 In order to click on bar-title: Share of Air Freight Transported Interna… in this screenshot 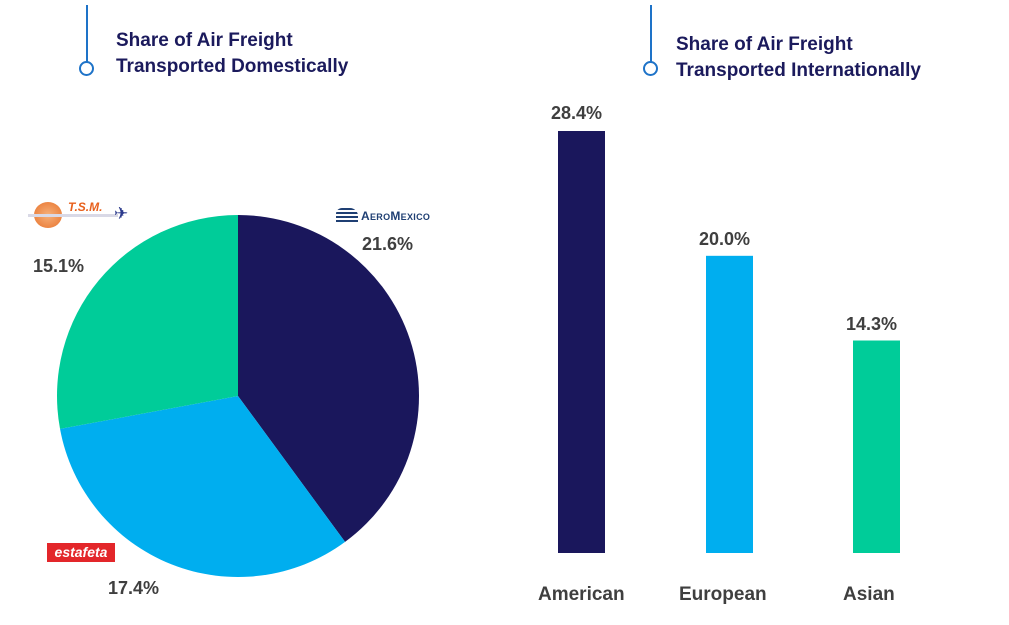, I will do `click(798, 58)`.